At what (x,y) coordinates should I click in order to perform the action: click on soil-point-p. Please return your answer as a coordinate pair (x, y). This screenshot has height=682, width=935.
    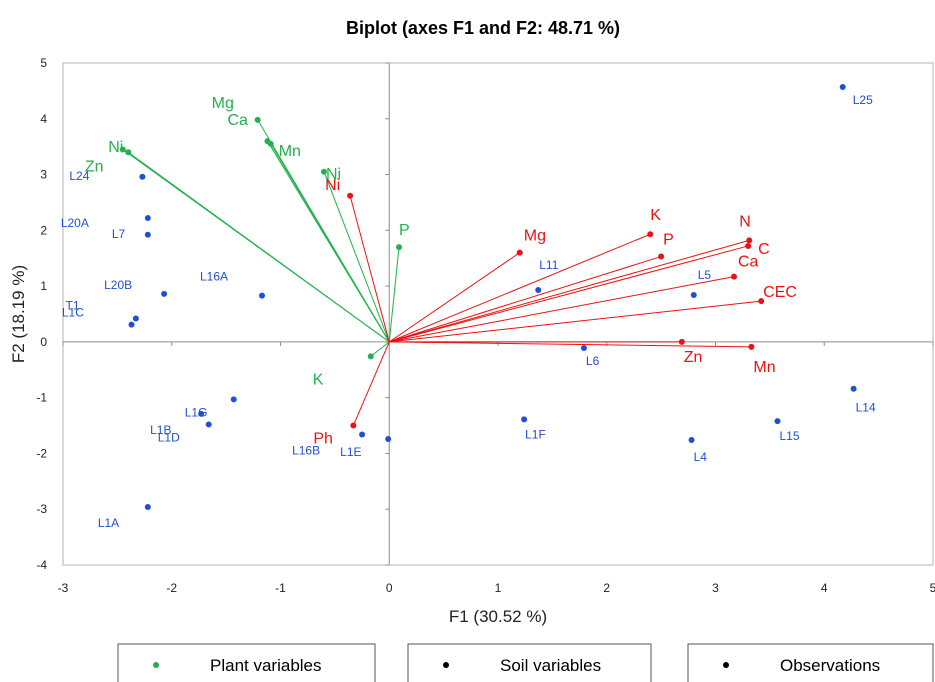
    Looking at the image, I should click on (661, 256).